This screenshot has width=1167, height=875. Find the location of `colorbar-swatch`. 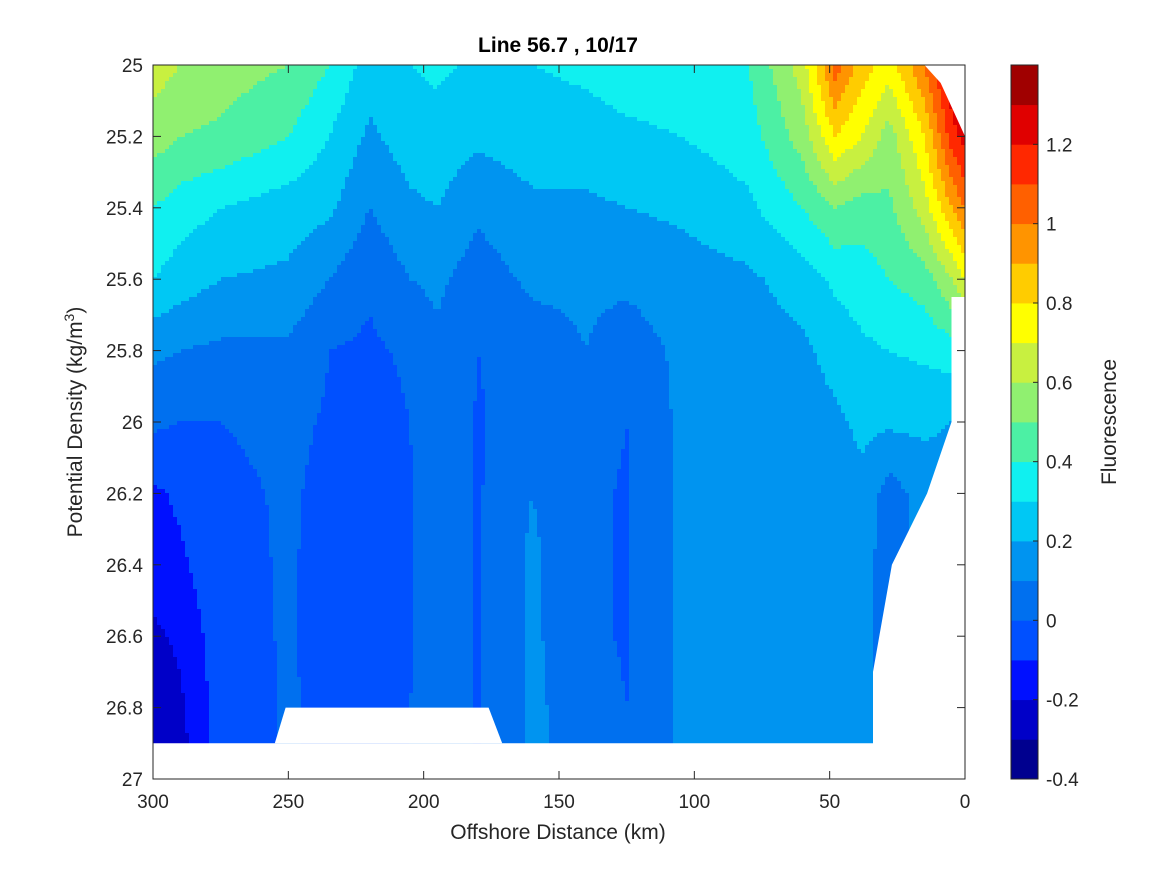

colorbar-swatch is located at coordinates (1024, 680).